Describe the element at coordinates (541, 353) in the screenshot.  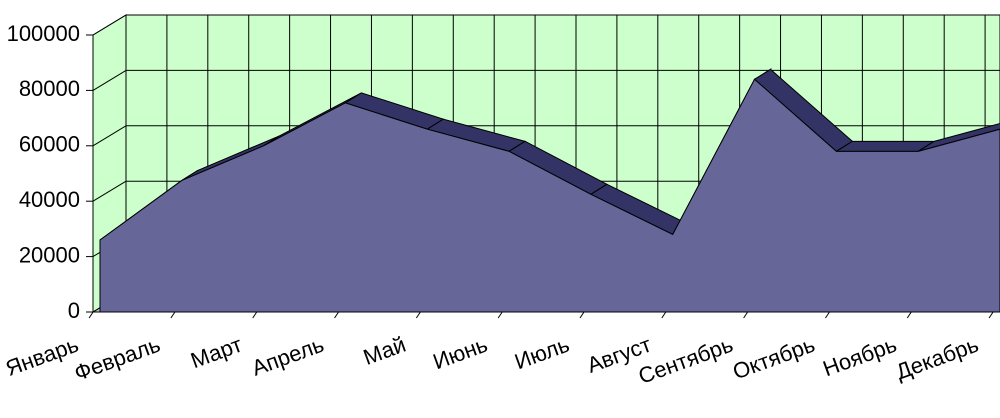
I see `x-tick-label: Июль` at that location.